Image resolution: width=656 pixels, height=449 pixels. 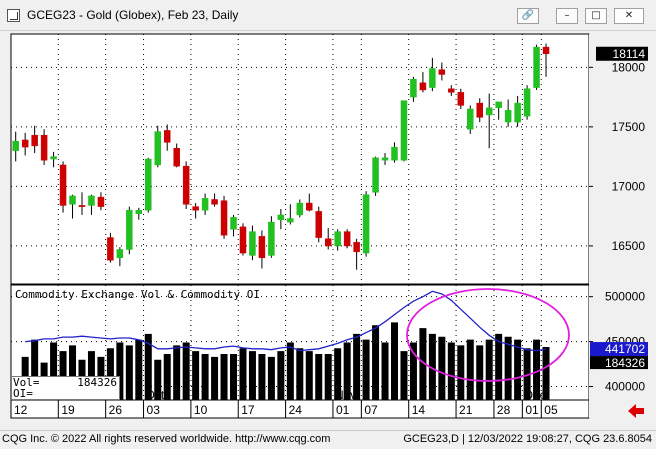 What do you see at coordinates (116, 410) in the screenshot?
I see `date-label: 26` at bounding box center [116, 410].